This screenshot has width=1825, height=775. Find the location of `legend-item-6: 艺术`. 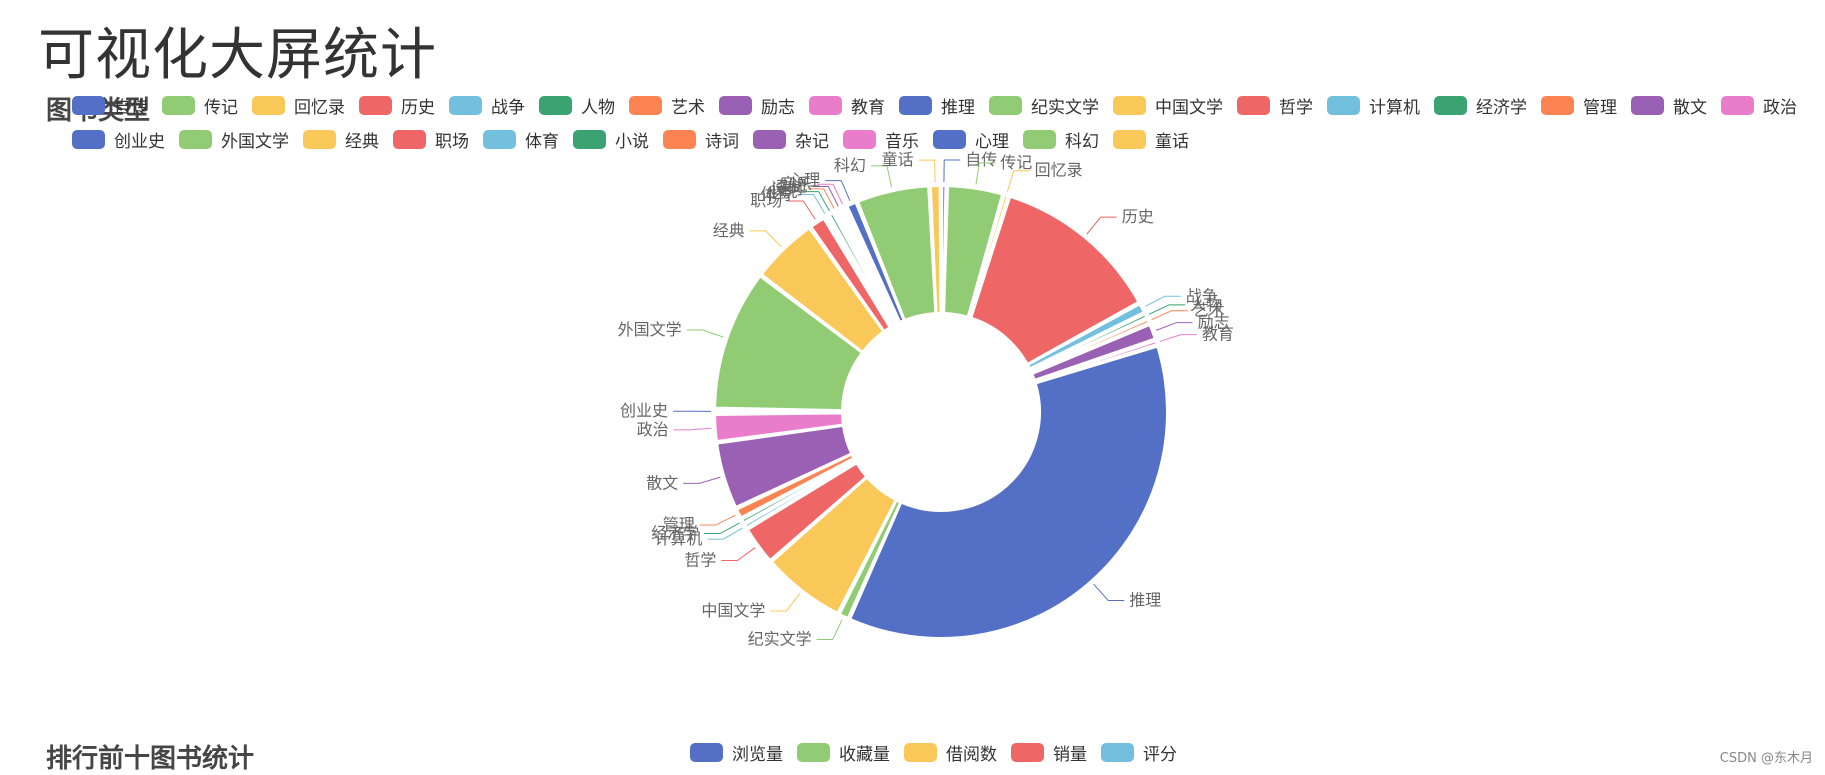

legend-item-6: 艺术 is located at coordinates (667, 105).